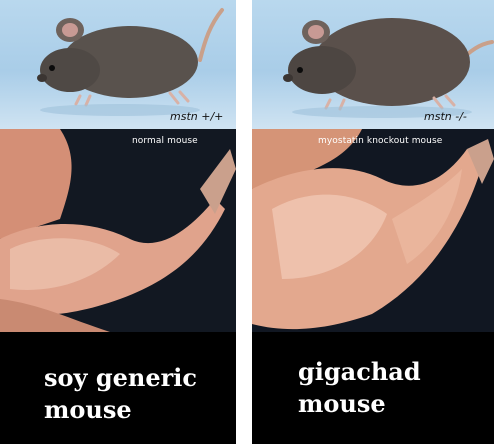  What do you see at coordinates (388, 68) in the screenshot?
I see `knockout-mouse-illustration` at bounding box center [388, 68].